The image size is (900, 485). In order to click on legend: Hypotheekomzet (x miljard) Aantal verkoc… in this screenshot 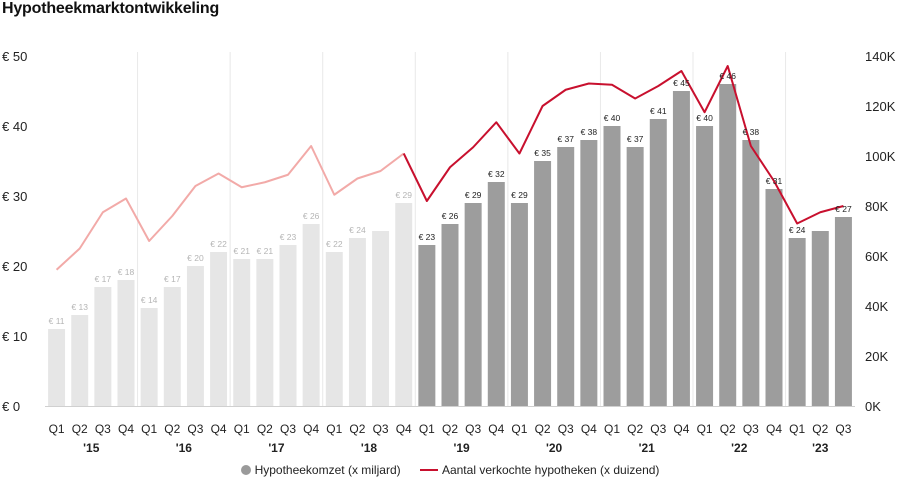, I will do `click(450, 469)`.